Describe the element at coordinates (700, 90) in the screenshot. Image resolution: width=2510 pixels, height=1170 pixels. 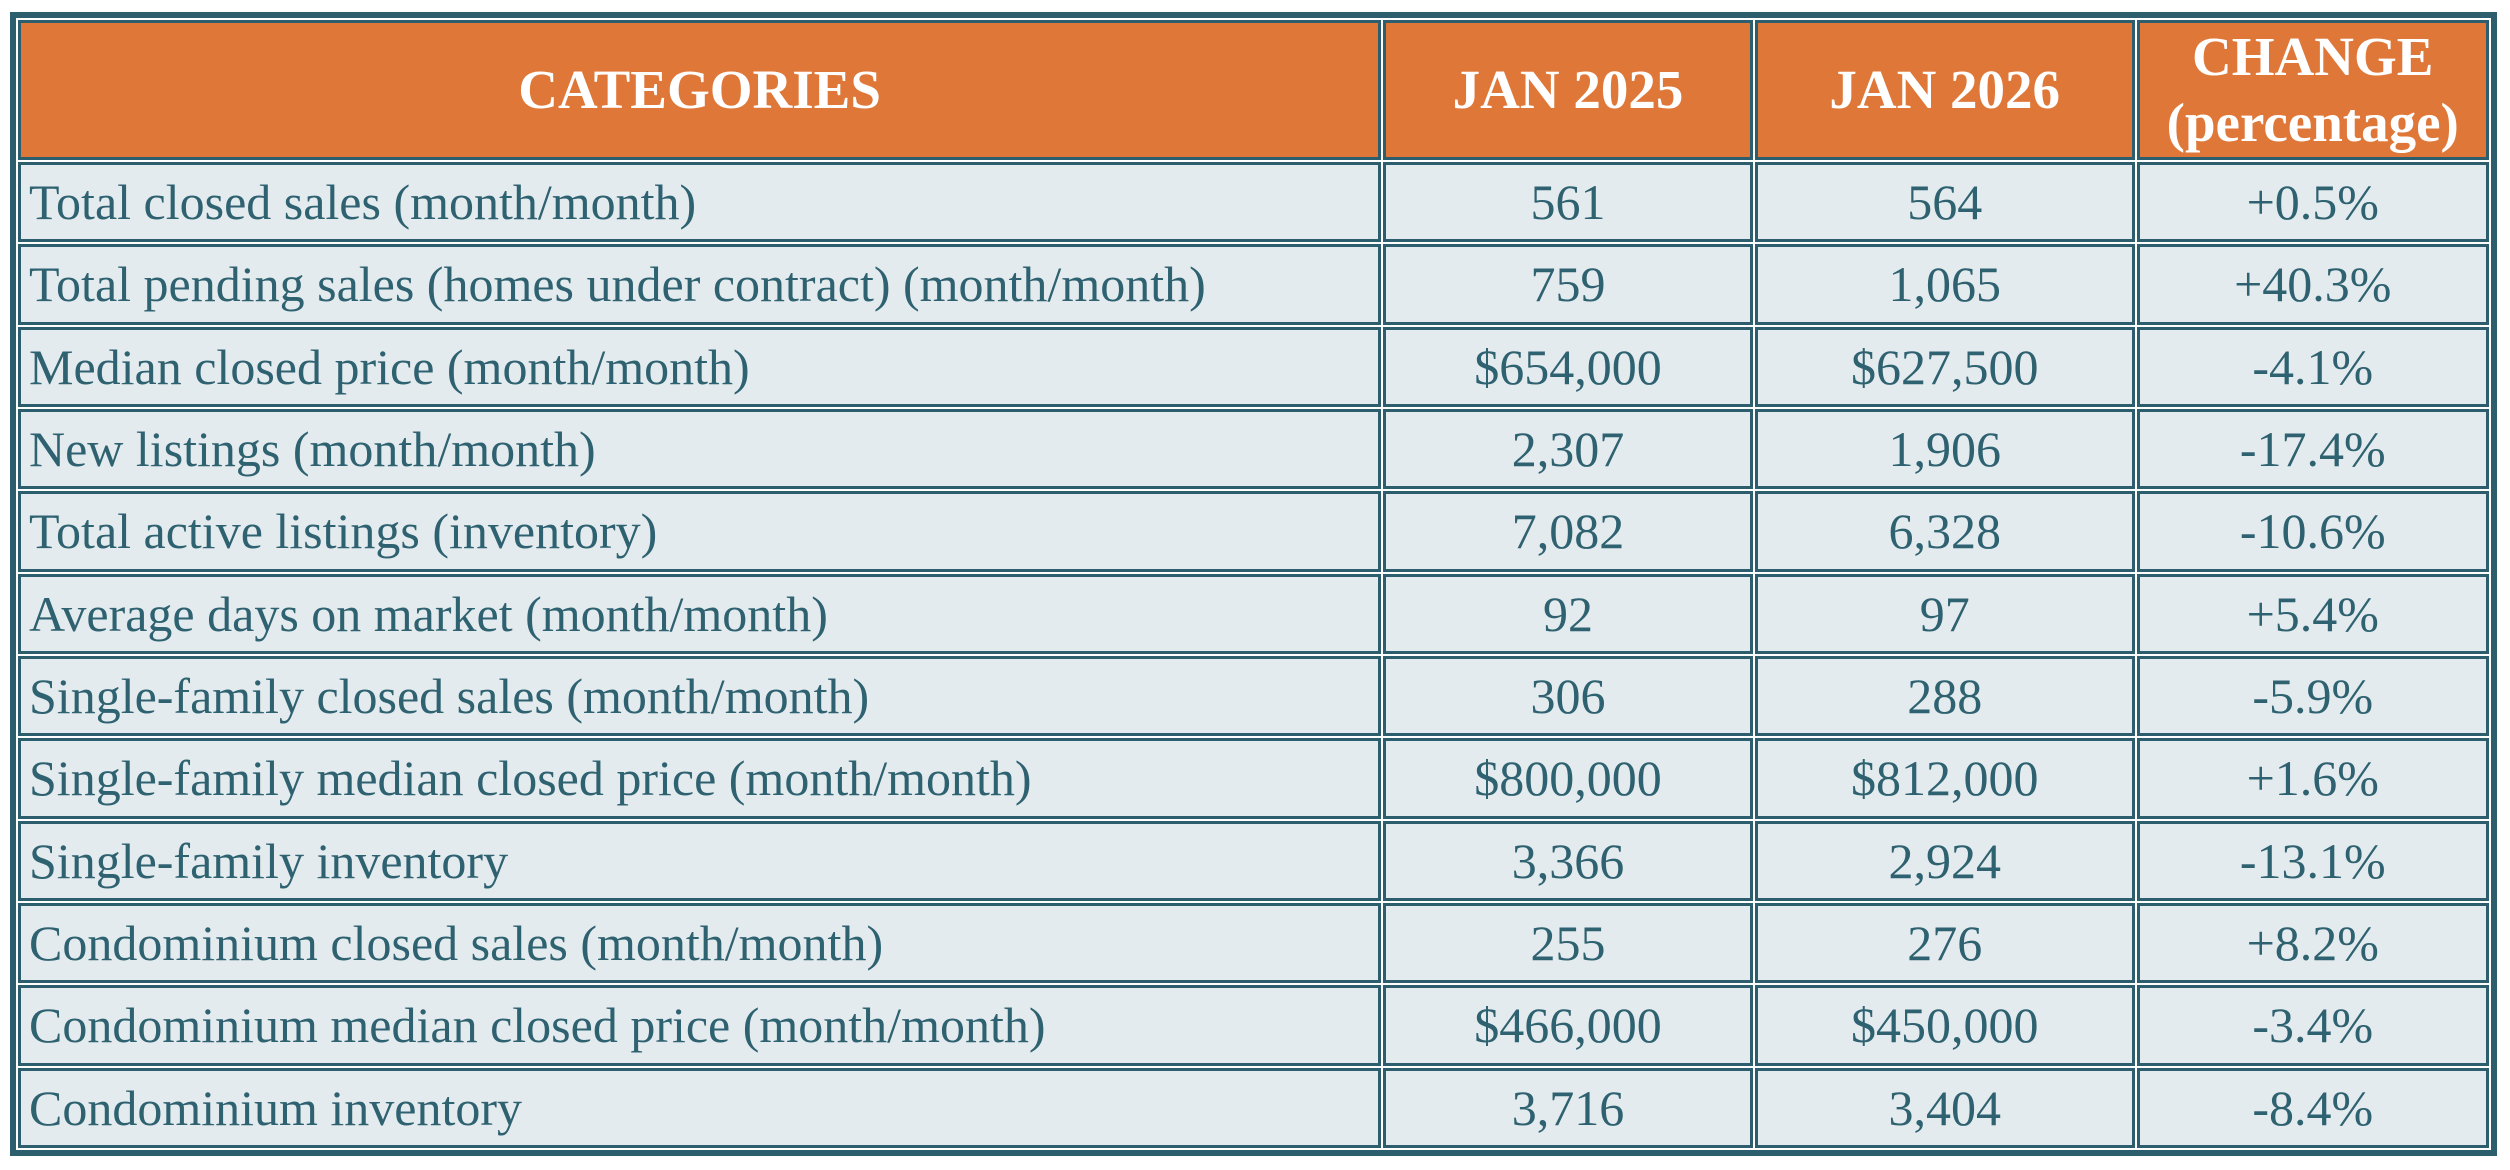
I see `header-categories: CATEGORIES` at that location.